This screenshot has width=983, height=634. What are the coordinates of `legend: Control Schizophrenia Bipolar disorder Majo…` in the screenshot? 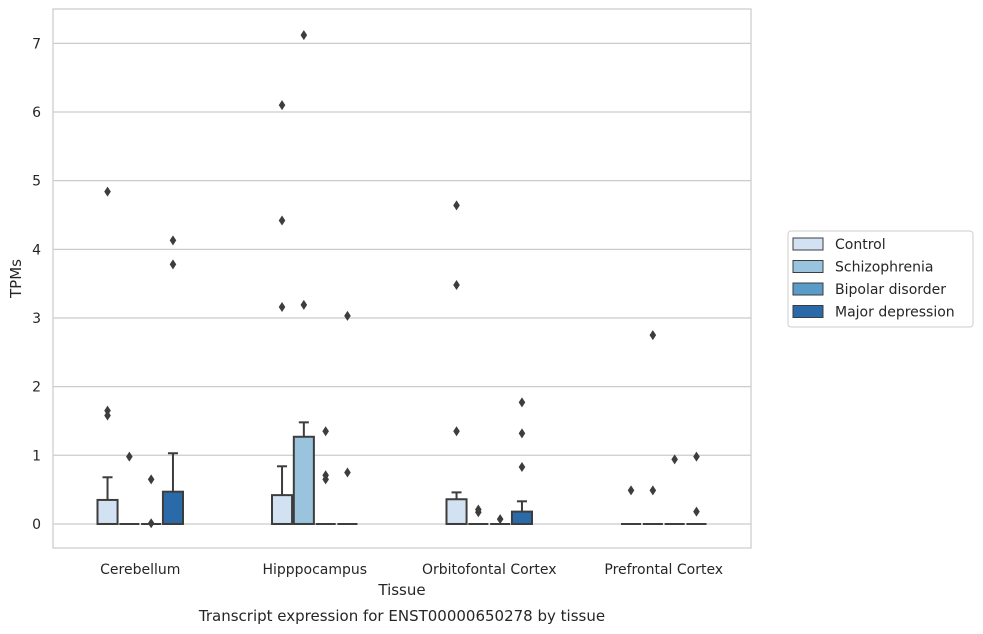 It's located at (880, 279).